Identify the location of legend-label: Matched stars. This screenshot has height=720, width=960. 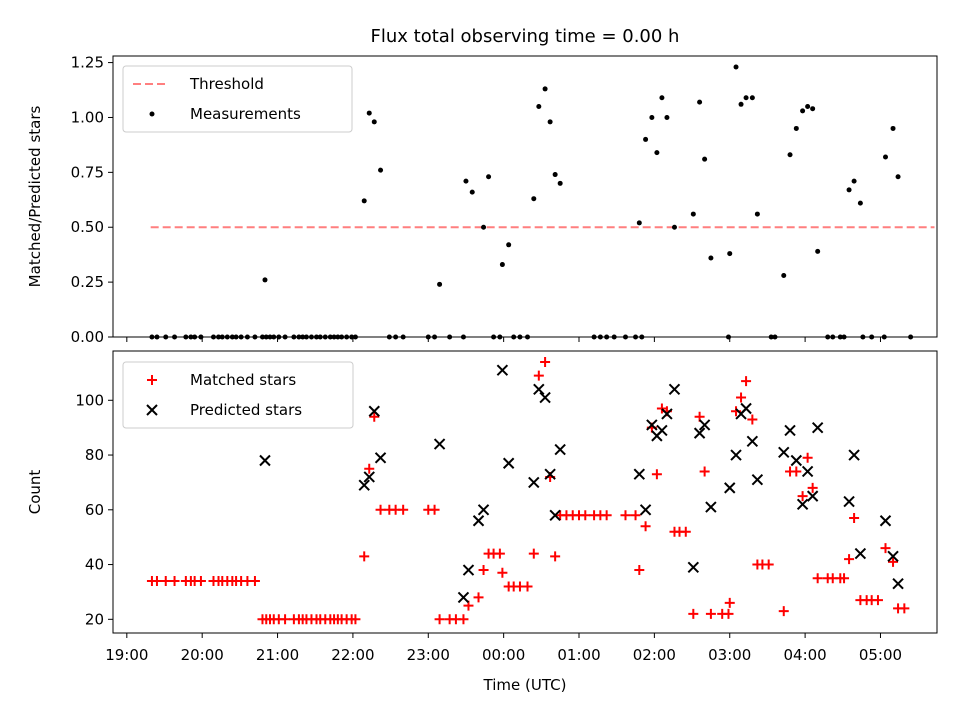
(243, 380).